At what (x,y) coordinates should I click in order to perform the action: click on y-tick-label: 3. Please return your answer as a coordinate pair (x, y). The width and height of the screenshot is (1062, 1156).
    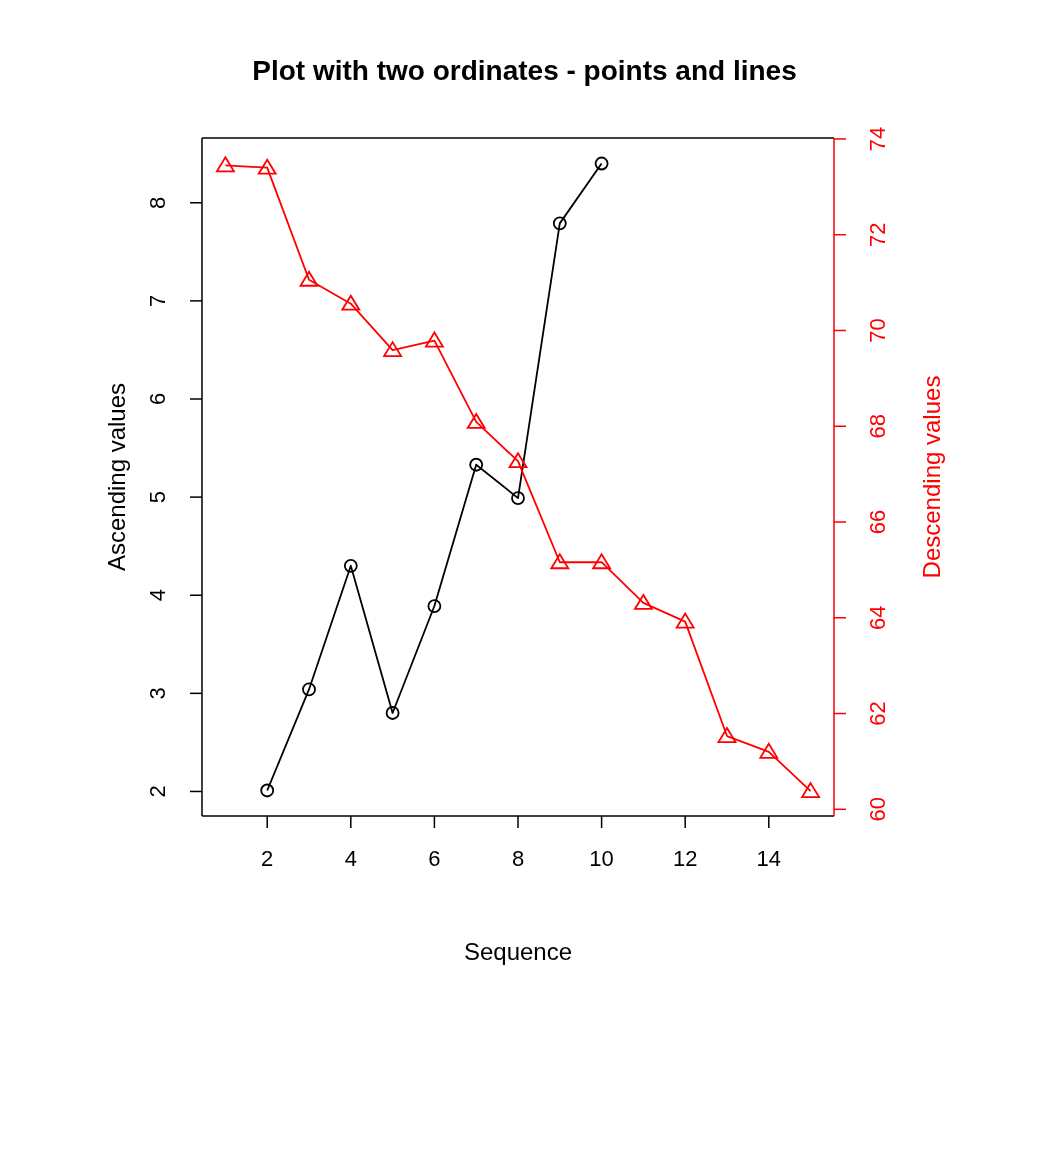
    Looking at the image, I should click on (158, 693).